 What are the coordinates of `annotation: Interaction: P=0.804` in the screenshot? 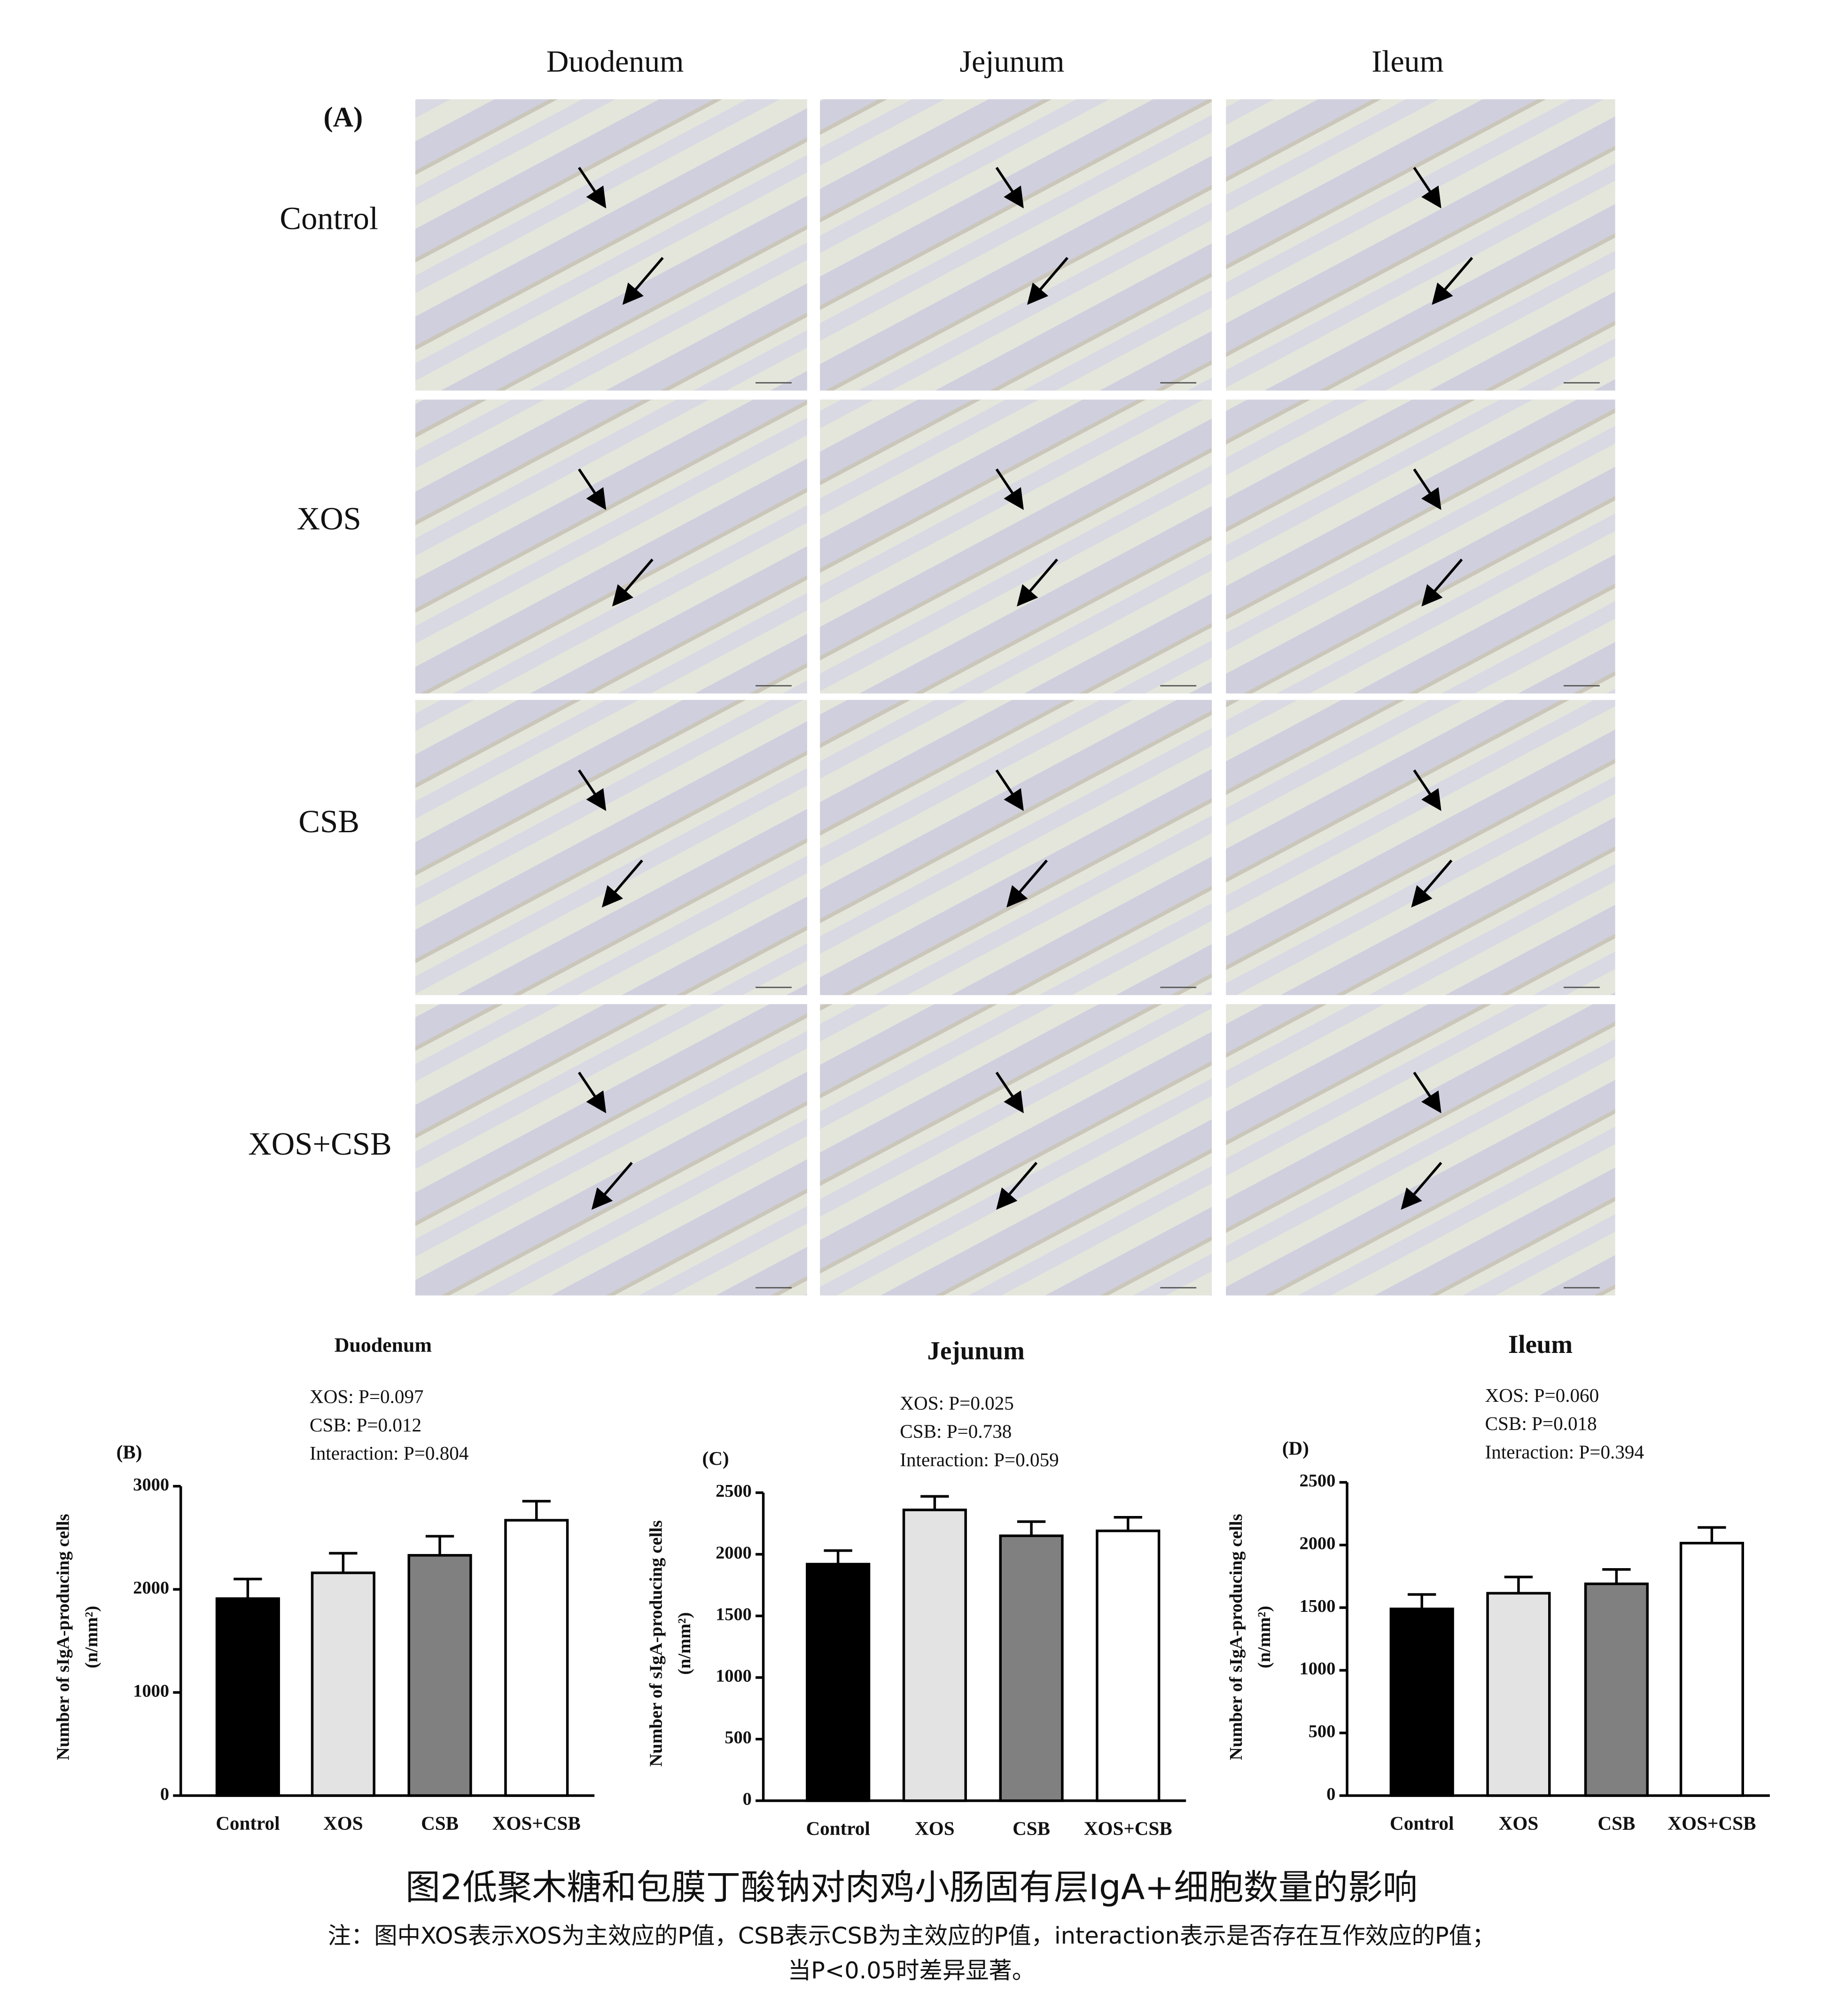 It's located at (389, 1453).